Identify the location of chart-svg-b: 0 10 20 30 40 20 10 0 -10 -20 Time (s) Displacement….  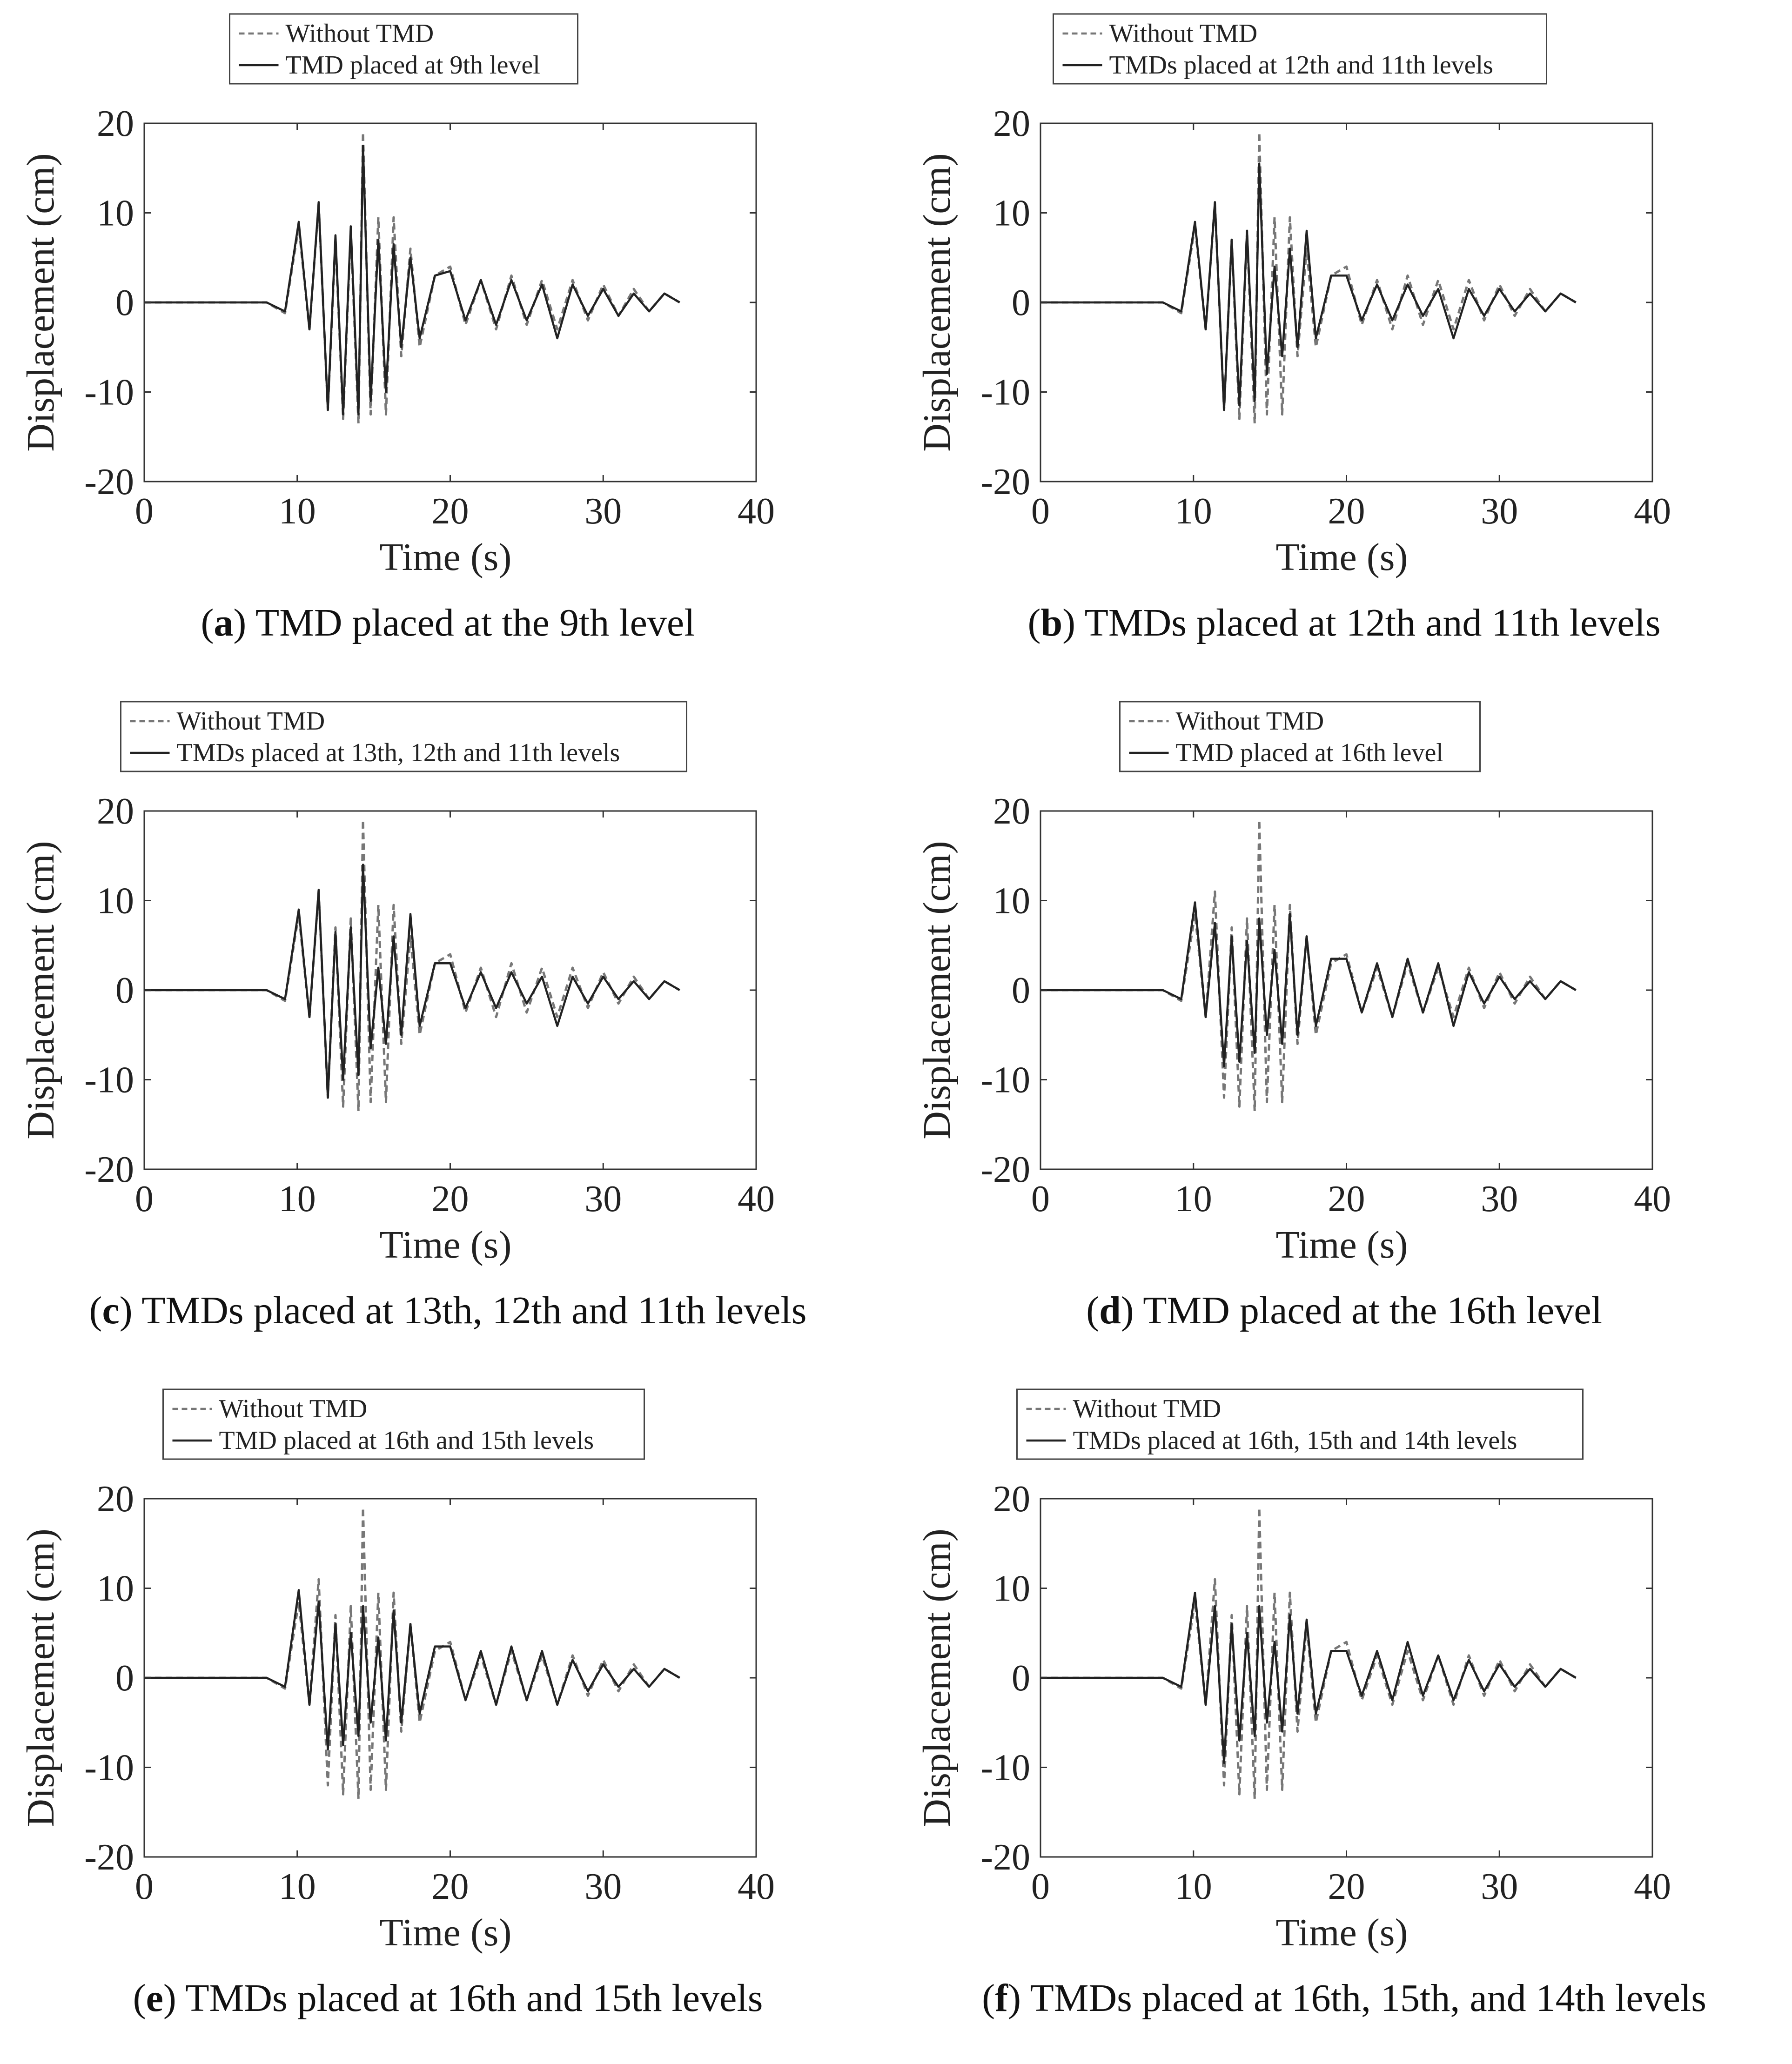
(1293, 296).